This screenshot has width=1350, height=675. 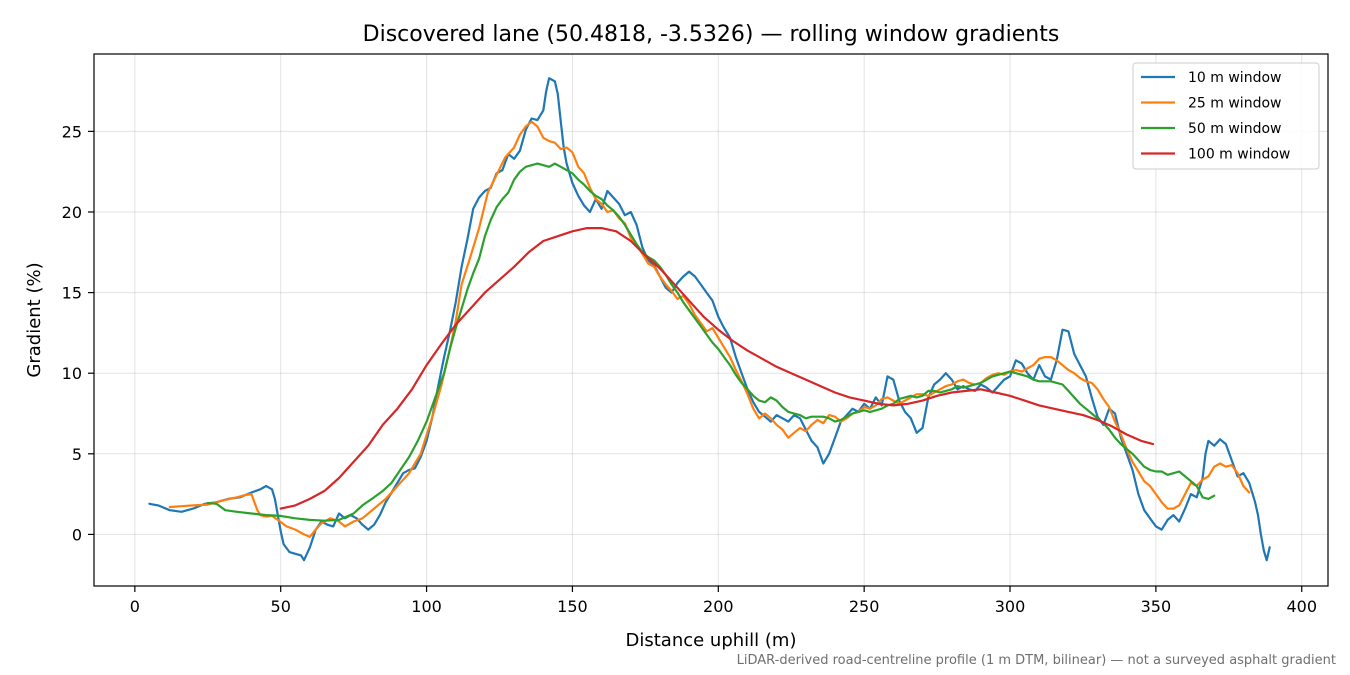 I want to click on y-tick-label: 0, so click(x=77, y=534).